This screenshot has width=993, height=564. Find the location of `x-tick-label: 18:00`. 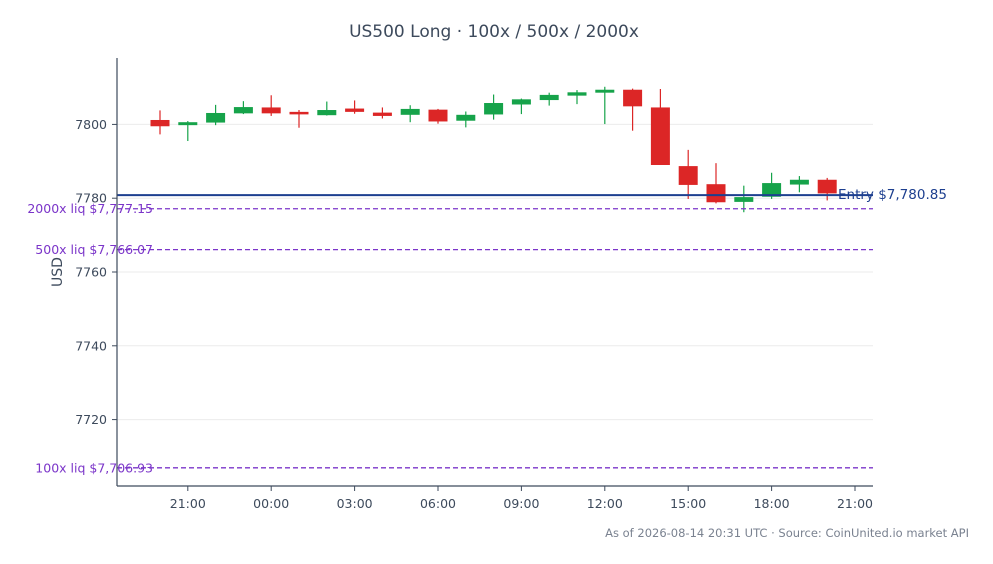

x-tick-label: 18:00 is located at coordinates (772, 503).